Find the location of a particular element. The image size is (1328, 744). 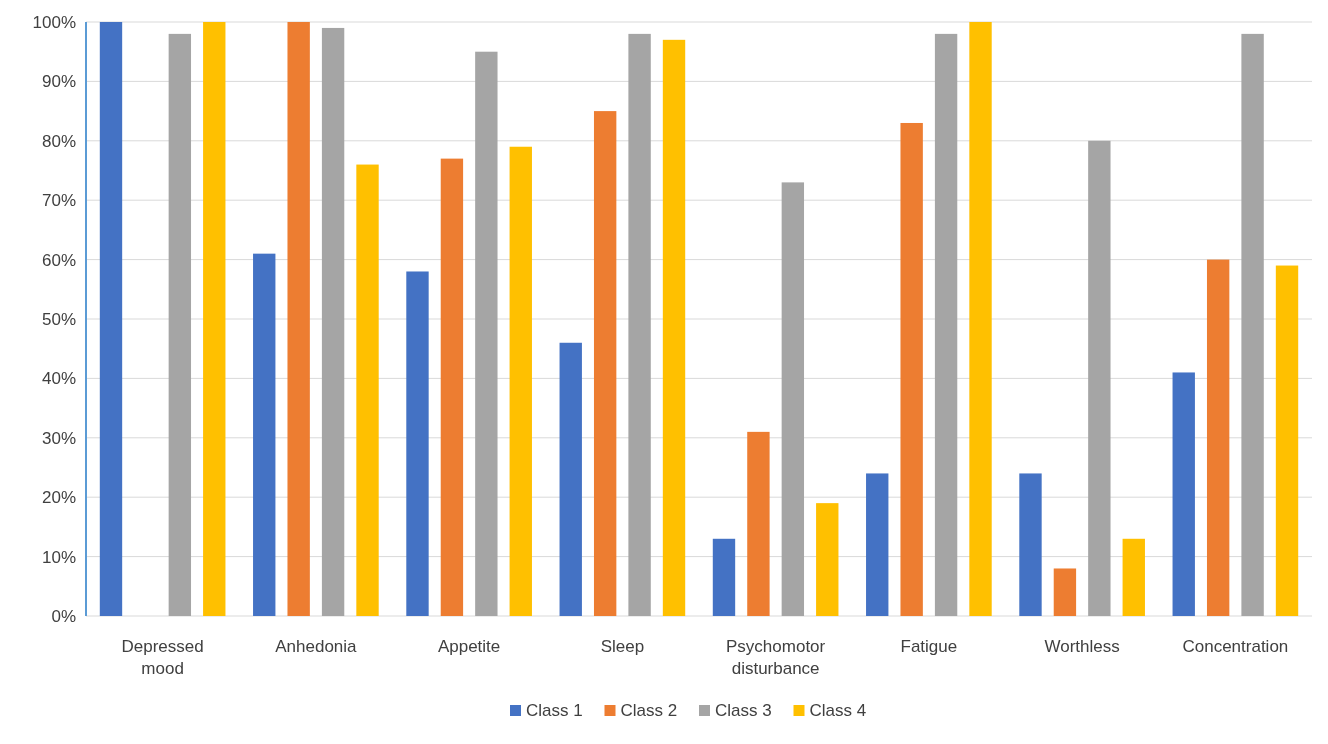

x-tick-label: Concentration is located at coordinates (1235, 646).